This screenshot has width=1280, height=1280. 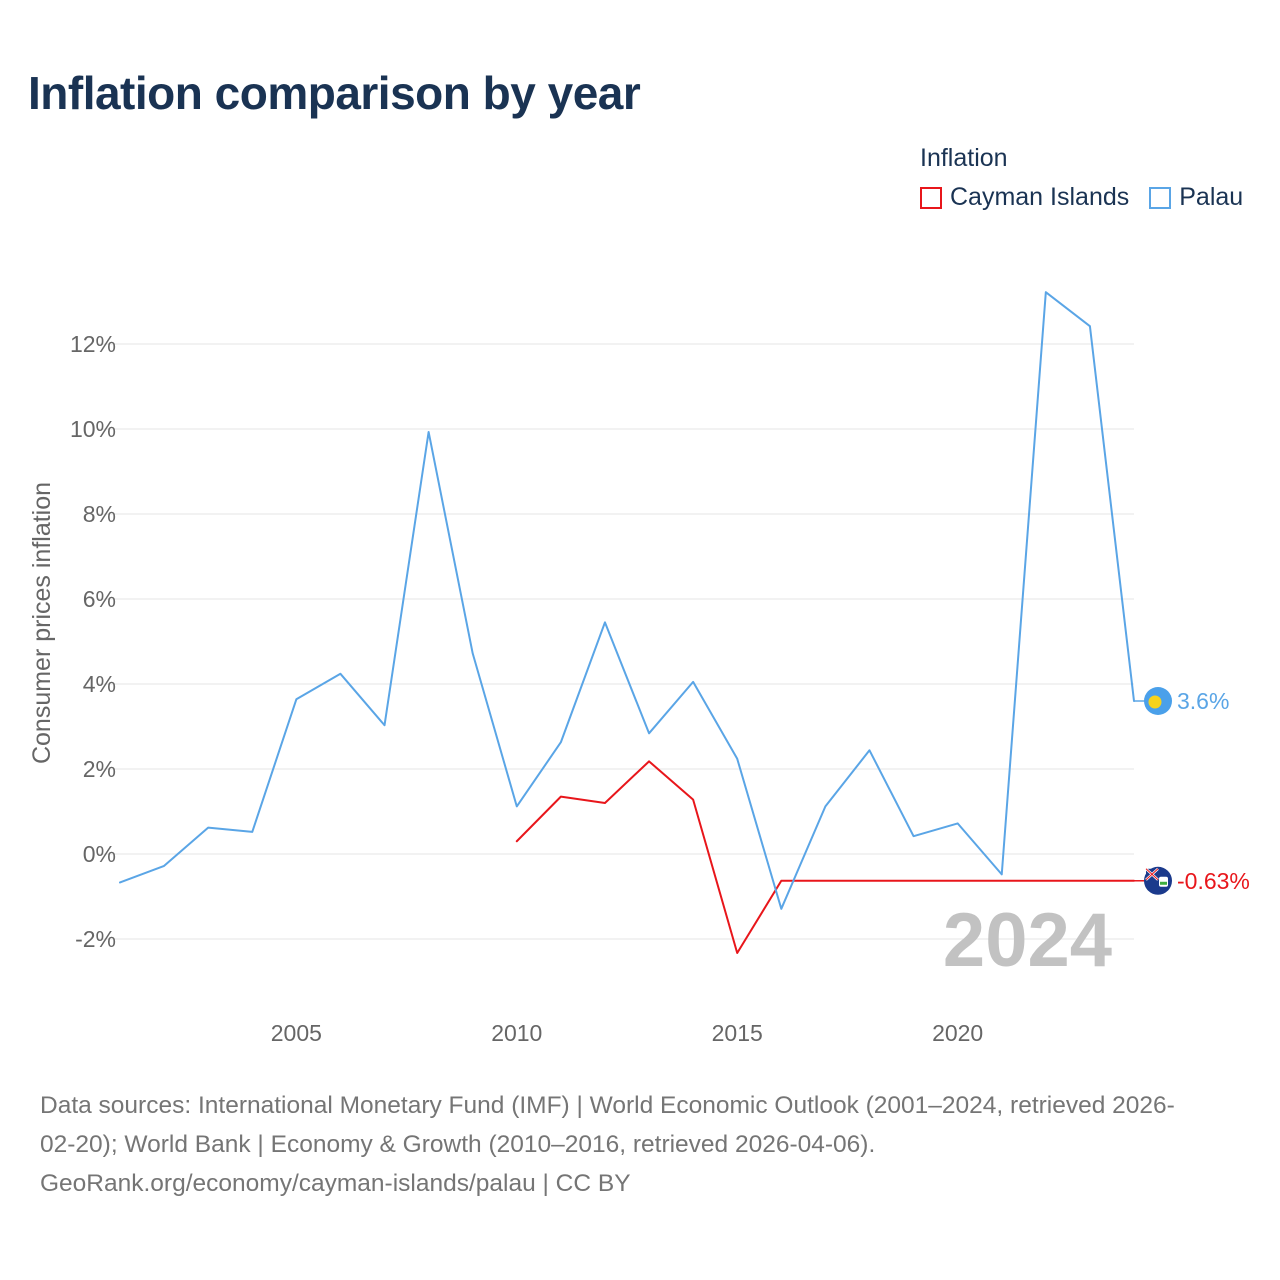 What do you see at coordinates (1027, 940) in the screenshot?
I see `watermark-year: 2024` at bounding box center [1027, 940].